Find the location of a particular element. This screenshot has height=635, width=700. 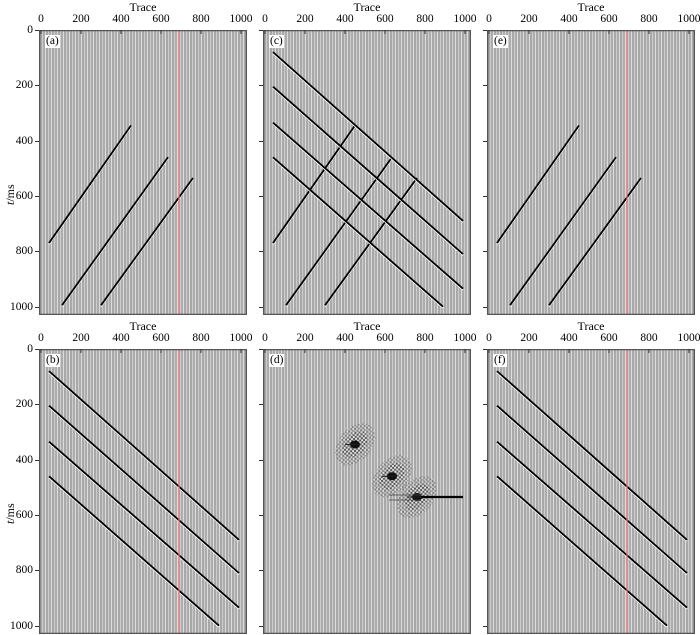

panel-b is located at coordinates (143, 491).